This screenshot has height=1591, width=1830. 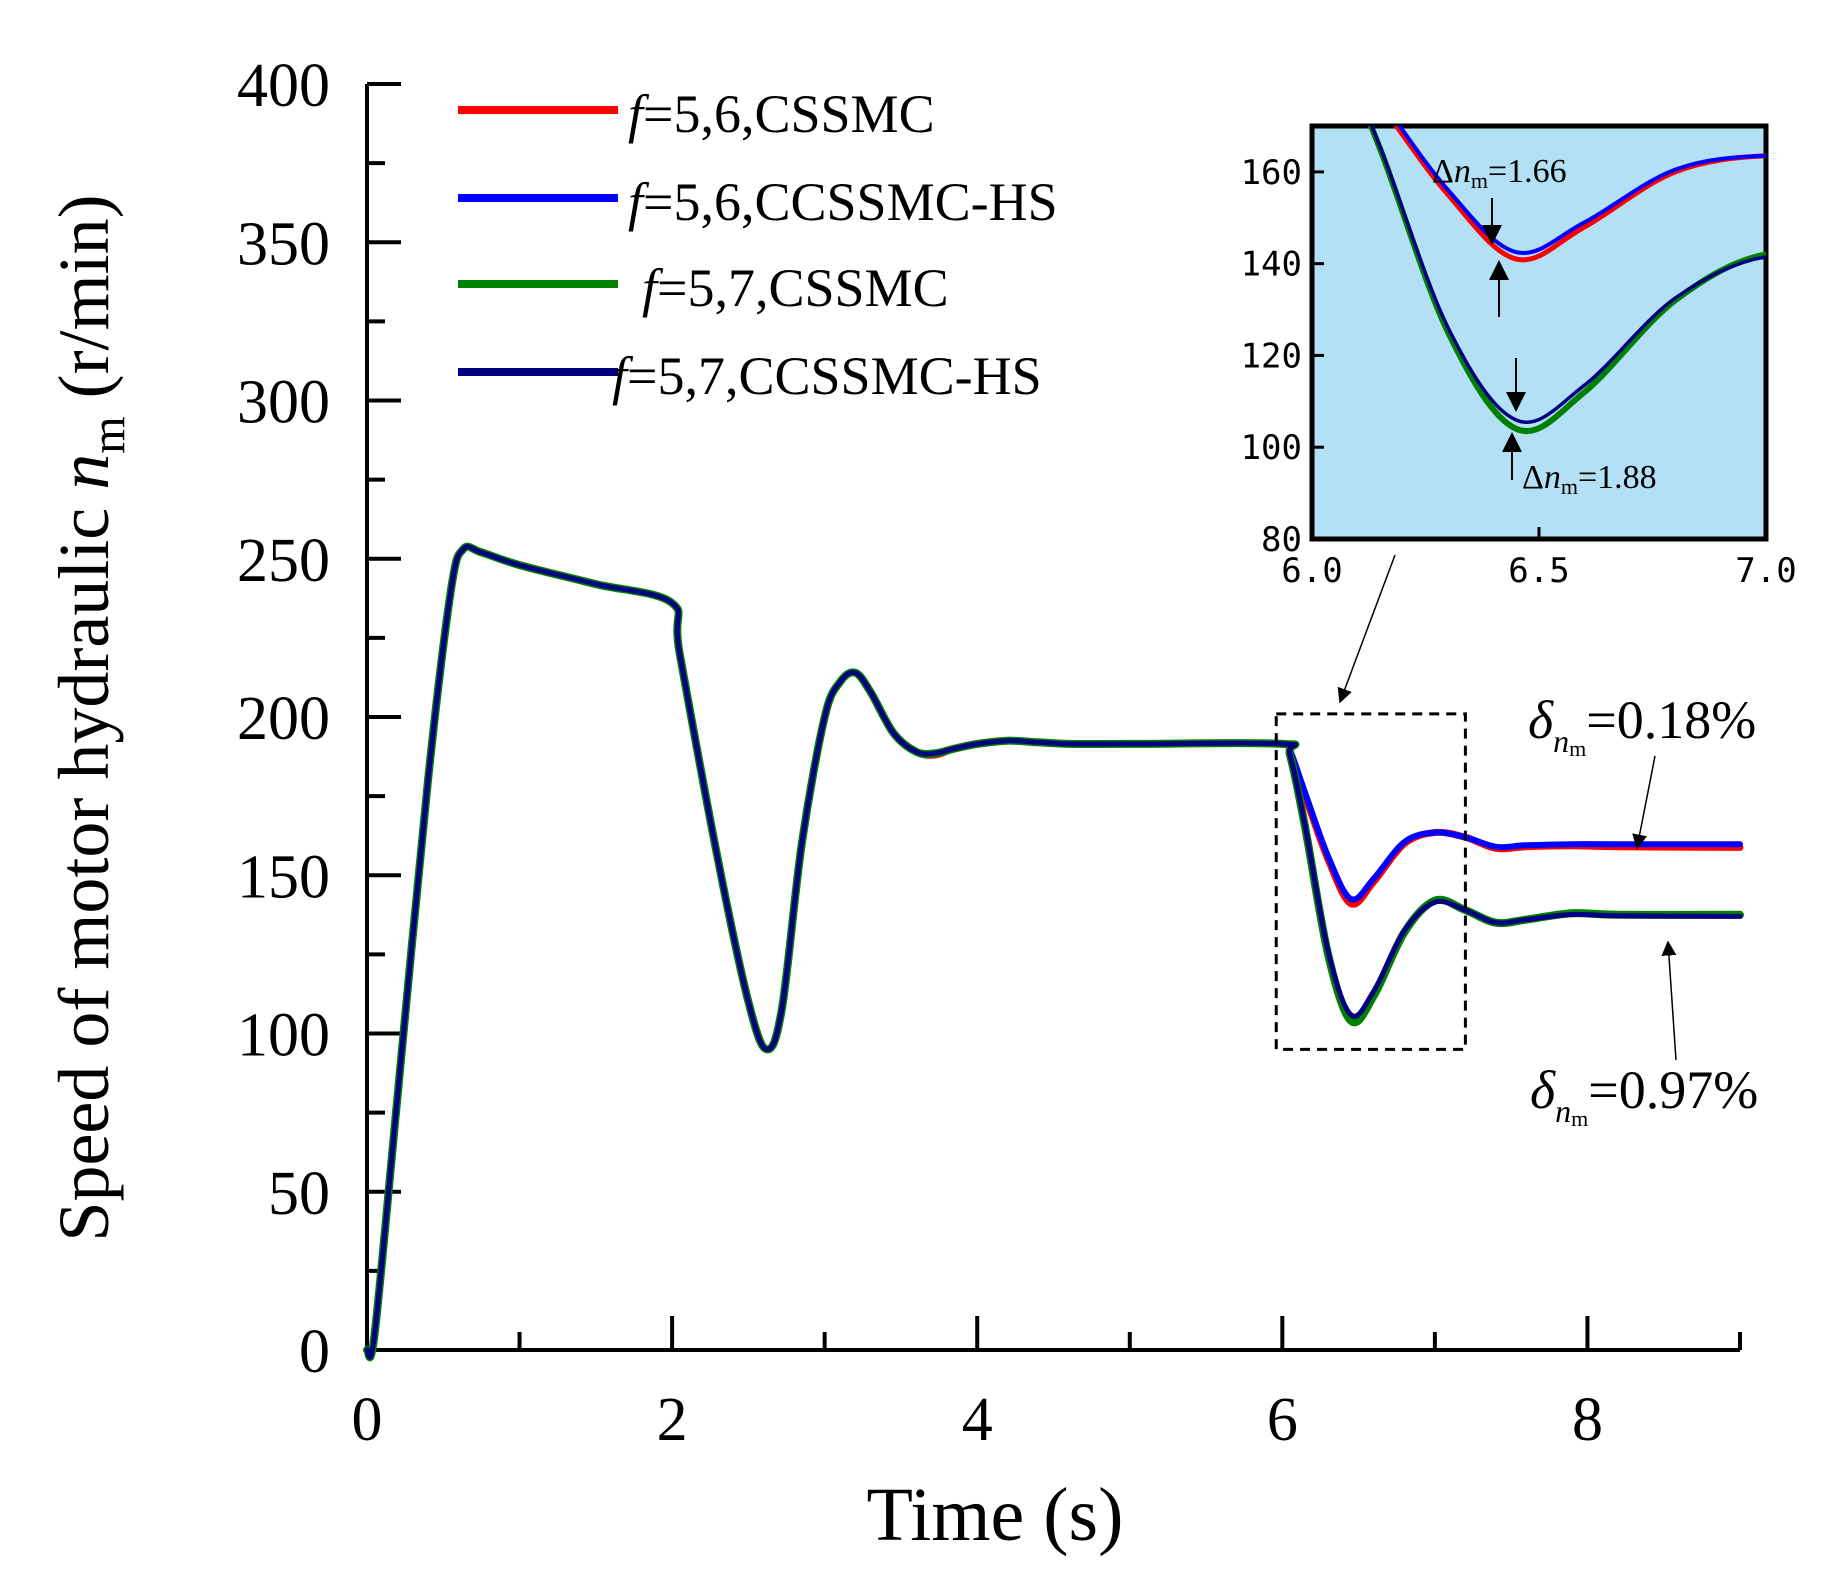 What do you see at coordinates (1282, 1420) in the screenshot?
I see `x-tick-label: 6` at bounding box center [1282, 1420].